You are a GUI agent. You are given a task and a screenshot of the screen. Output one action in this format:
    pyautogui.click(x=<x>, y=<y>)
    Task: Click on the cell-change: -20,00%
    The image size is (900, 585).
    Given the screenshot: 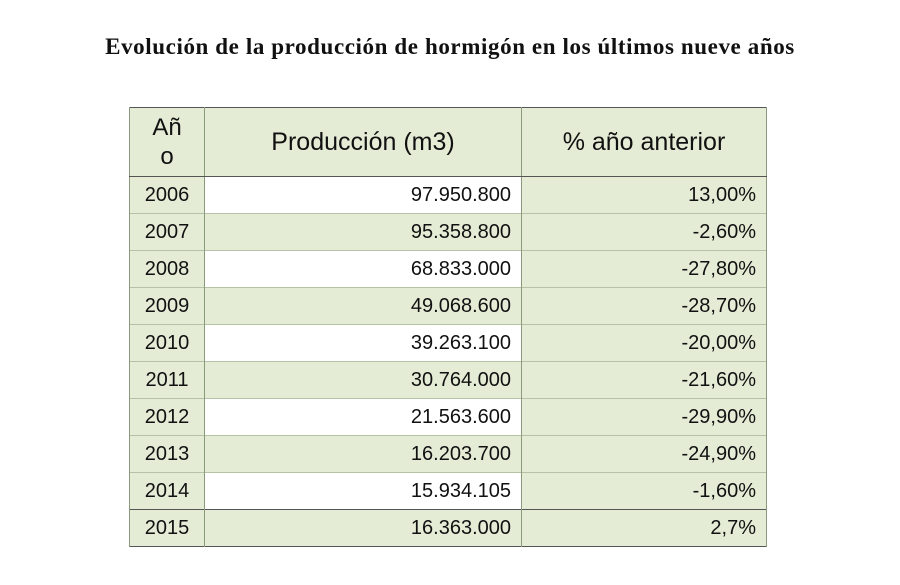 What is the action you would take?
    pyautogui.click(x=644, y=343)
    